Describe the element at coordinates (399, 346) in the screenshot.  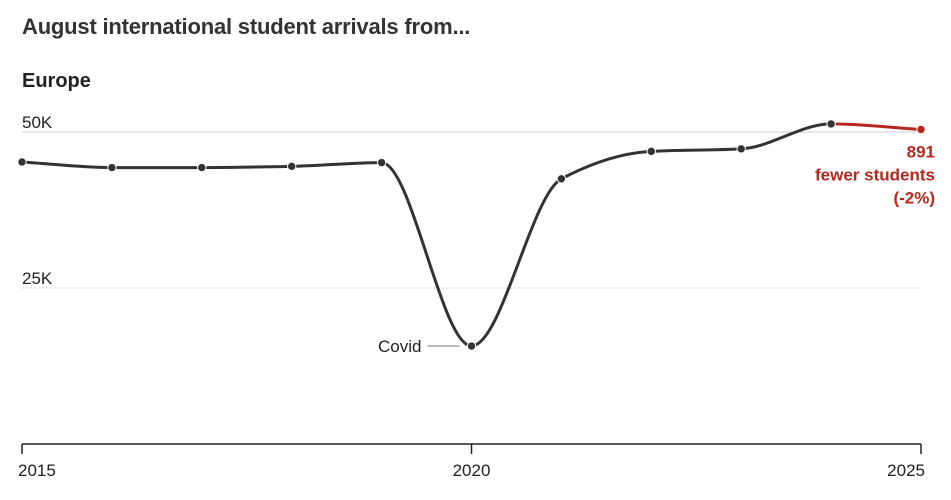
I see `annotation-covid: Covid` at that location.